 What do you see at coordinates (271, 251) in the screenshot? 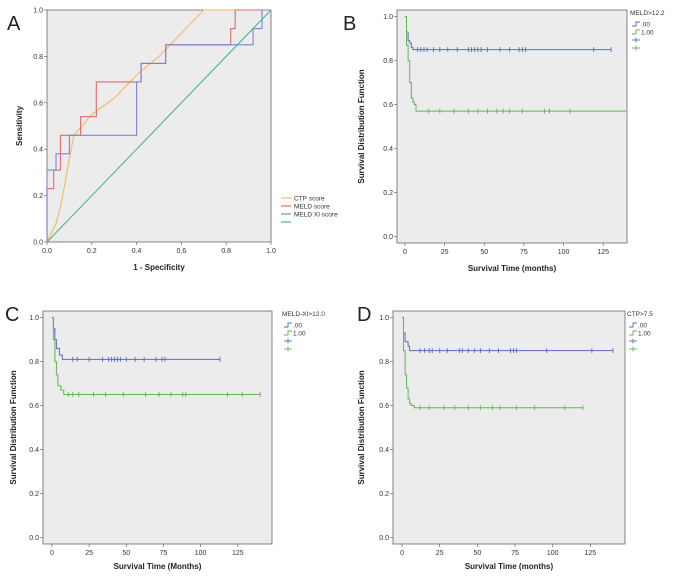
I see `x-tick-label: 1.0` at bounding box center [271, 251].